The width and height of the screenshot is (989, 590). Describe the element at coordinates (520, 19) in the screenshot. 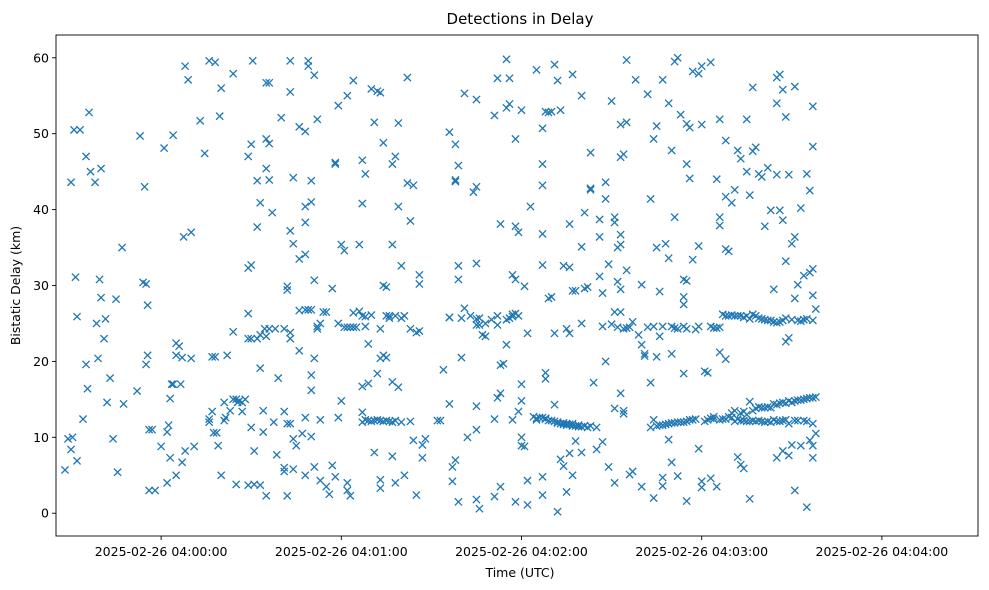

I see `chart-title: Detections in Delay` at that location.